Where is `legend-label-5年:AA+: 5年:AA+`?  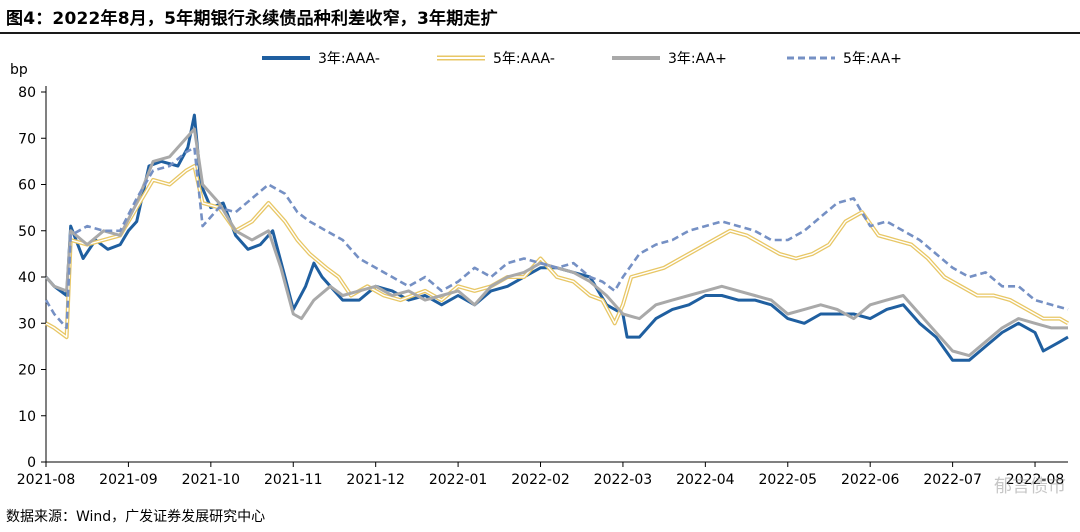 legend-label-5年:AA+: 5年:AA+ is located at coordinates (872, 59).